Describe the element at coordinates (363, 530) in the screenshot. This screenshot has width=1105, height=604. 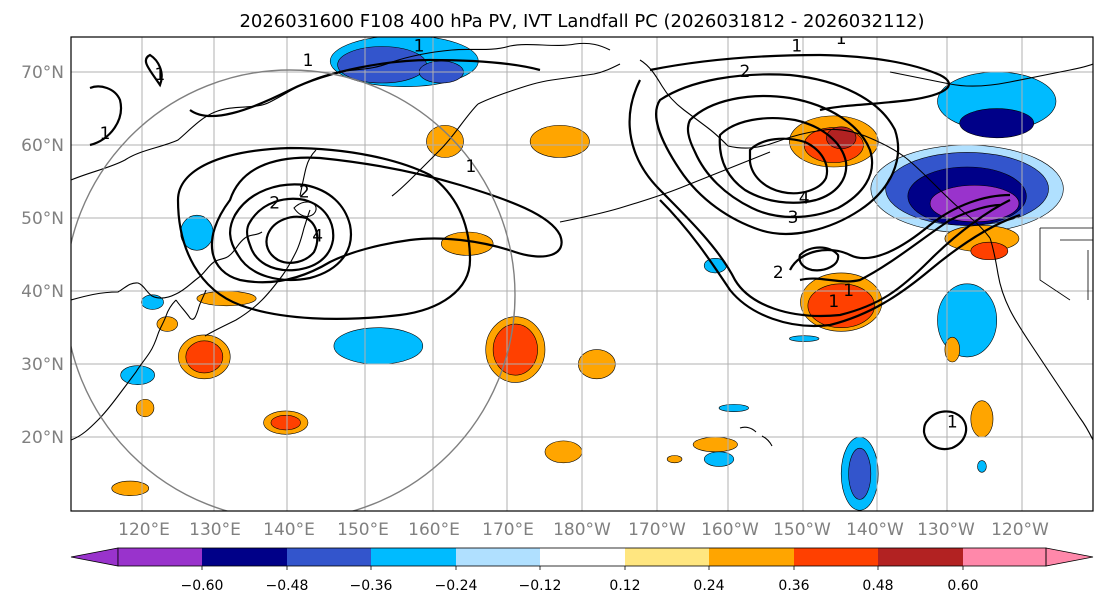
I see `lon-label: 150°E` at that location.